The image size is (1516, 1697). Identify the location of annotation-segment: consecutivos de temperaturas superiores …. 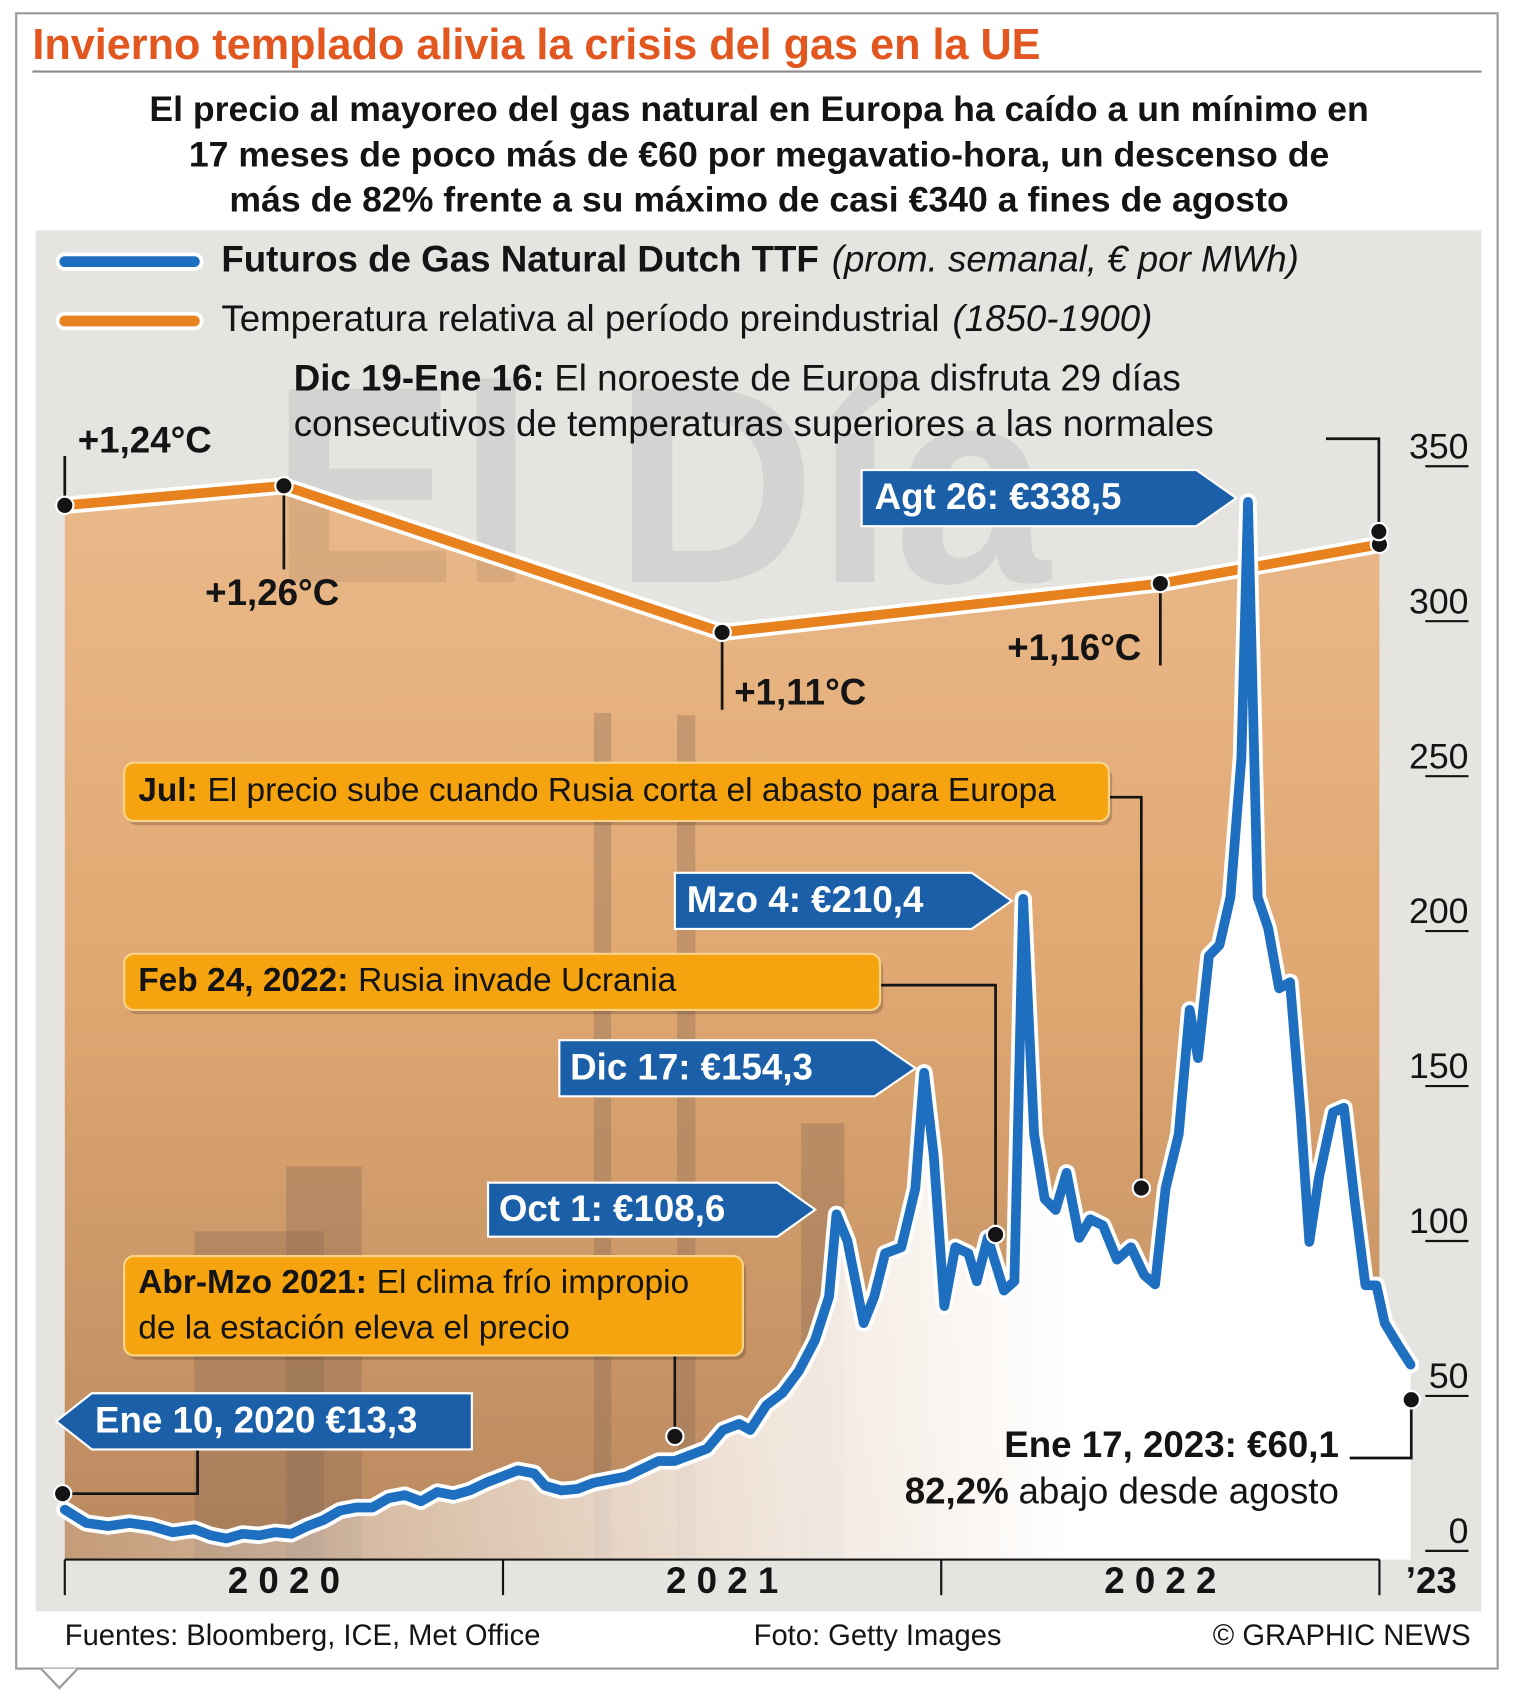
(754, 422).